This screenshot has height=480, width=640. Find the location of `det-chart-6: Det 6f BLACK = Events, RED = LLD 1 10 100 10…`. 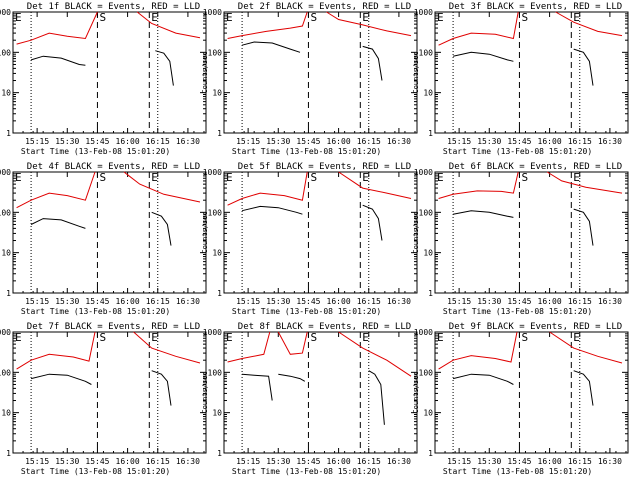

det-chart-6: Det 6f BLACK = Events, RED = LLD 1 10 100 10… is located at coordinates (520, 239).